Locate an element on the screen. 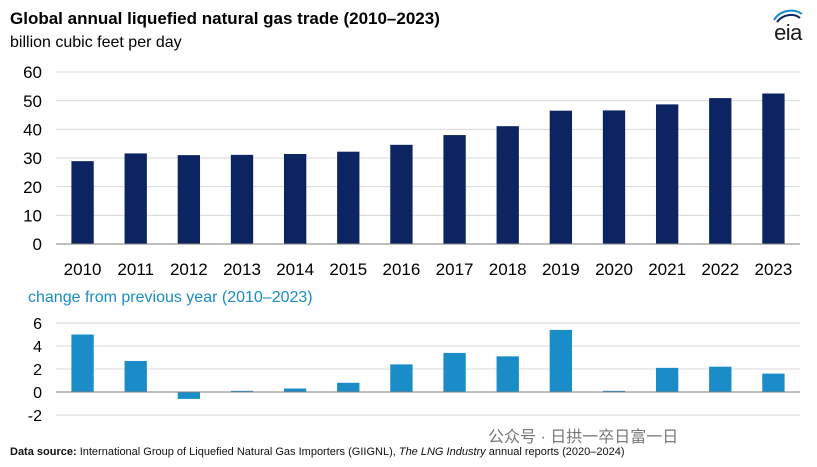  top-xtick-label: 2022 is located at coordinates (720, 269).